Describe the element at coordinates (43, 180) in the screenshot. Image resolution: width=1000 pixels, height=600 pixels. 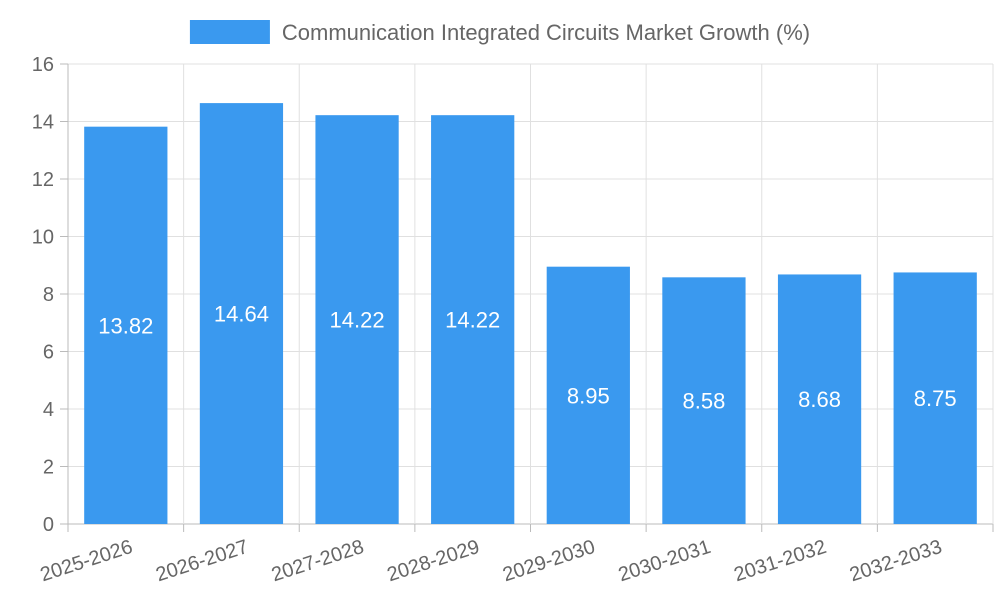
I see `y-tick-label: 12` at that location.